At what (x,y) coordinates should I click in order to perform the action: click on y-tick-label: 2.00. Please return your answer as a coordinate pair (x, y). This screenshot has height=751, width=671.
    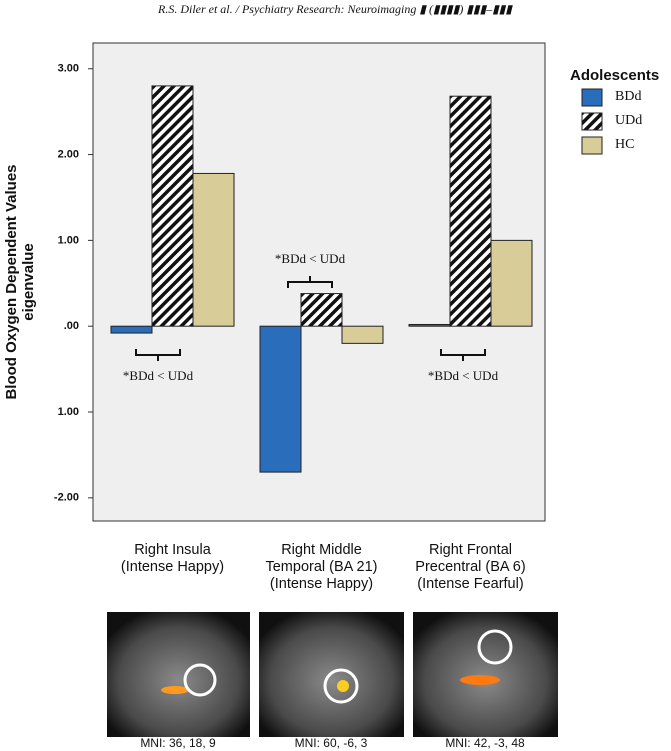
    Looking at the image, I should click on (68, 154).